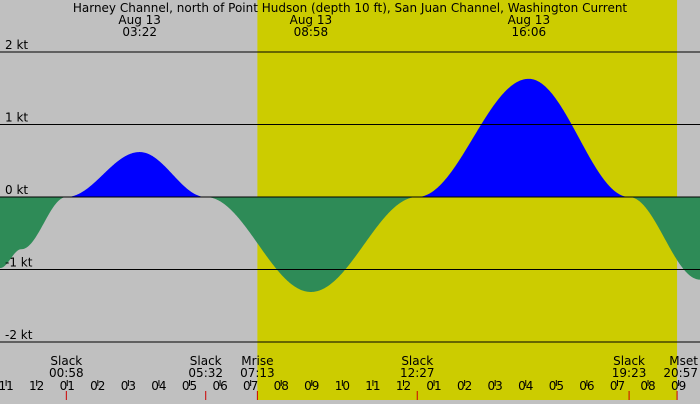 This screenshot has width=700, height=404. What do you see at coordinates (311, 32) in the screenshot?
I see `event-time-label: 08:58` at bounding box center [311, 32].